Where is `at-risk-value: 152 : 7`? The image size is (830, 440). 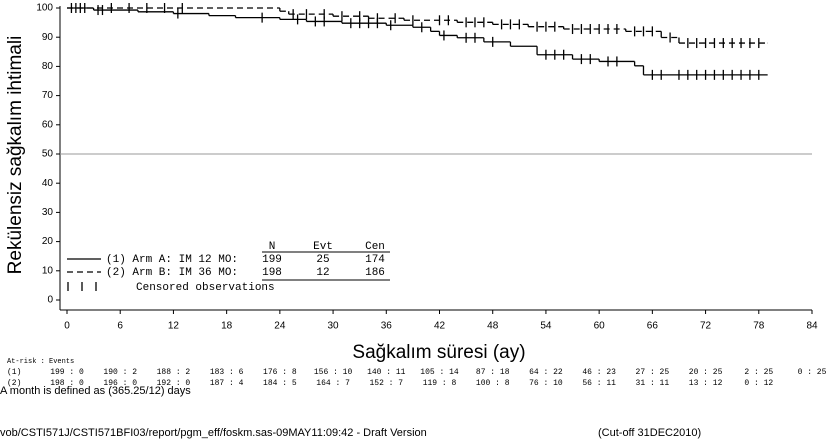 at-risk-value: 152 : 7 is located at coordinates (386, 383).